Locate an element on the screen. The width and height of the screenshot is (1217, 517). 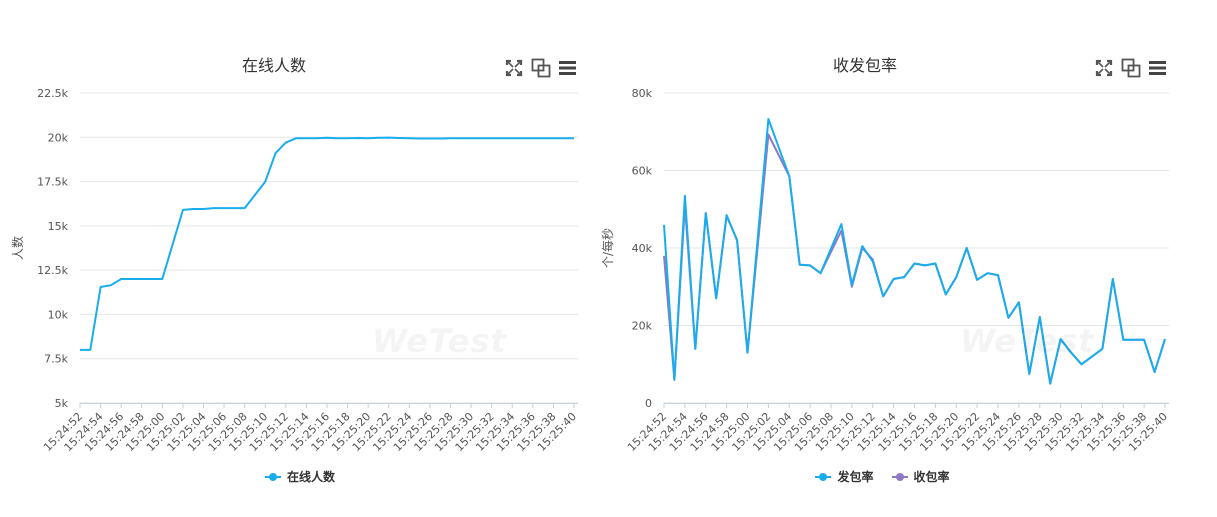
legend-item-receive: 收包率 is located at coordinates (920, 476).